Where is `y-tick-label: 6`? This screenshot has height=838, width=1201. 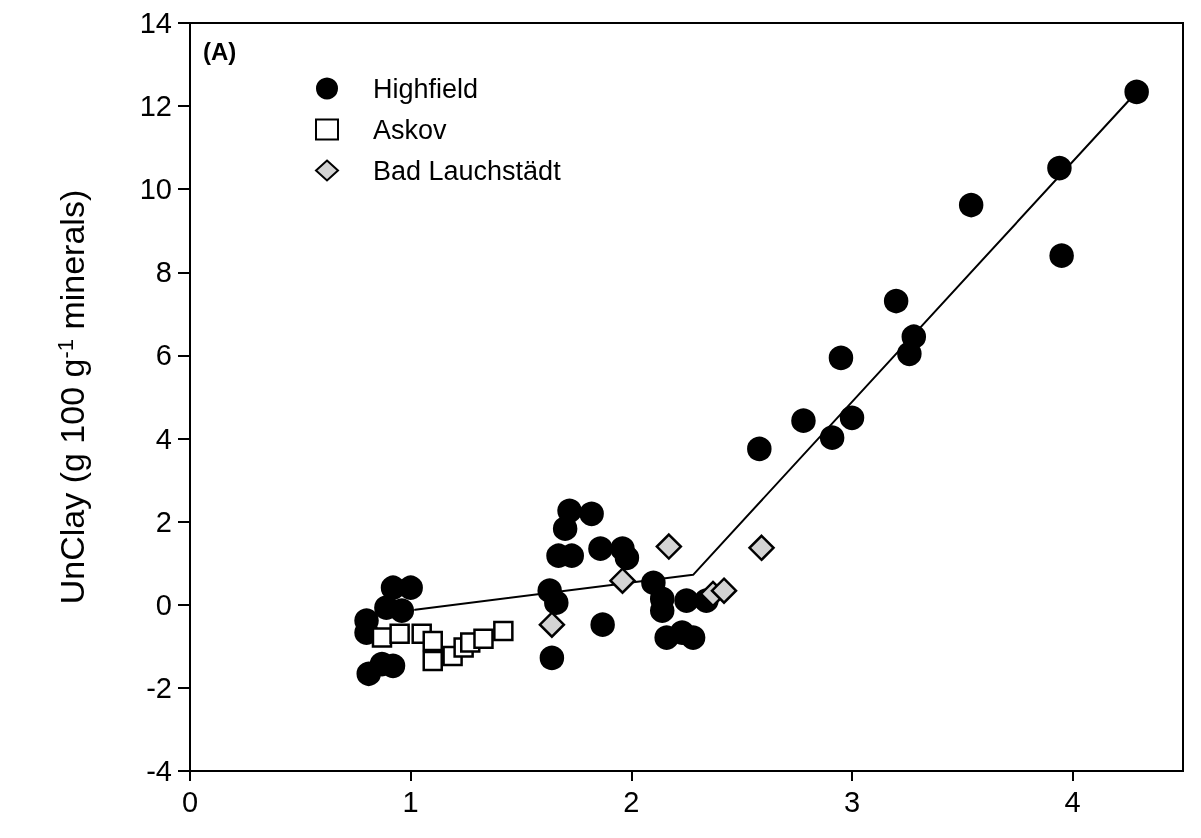
y-tick-label: 6 is located at coordinates (163, 355).